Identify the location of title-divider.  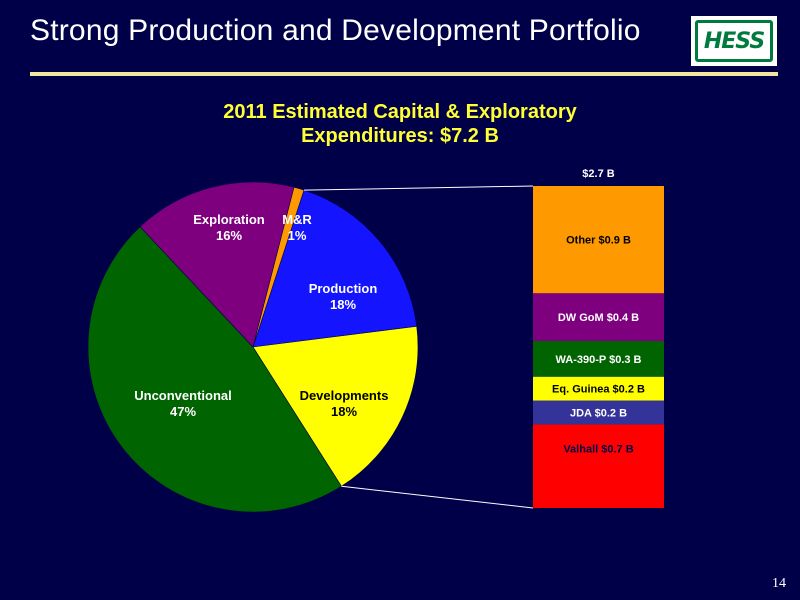
(404, 74).